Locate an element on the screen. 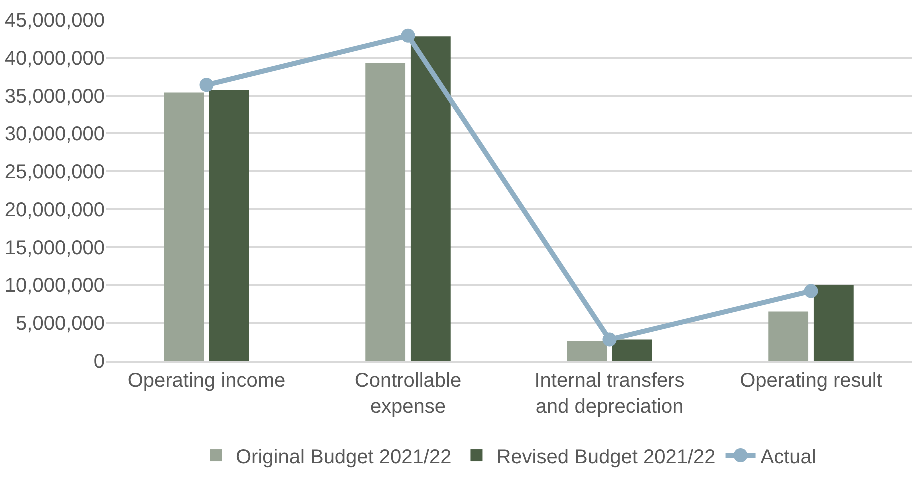 The height and width of the screenshot is (480, 917). y-tick-label: 15,000,000 is located at coordinates (54, 248).